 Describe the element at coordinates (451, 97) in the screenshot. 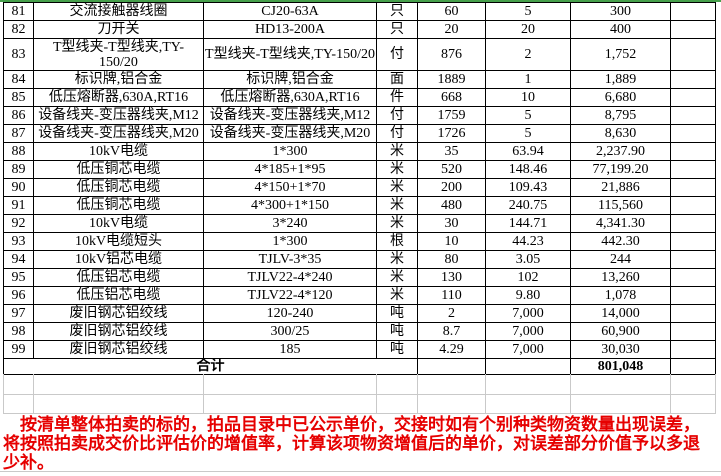

I see `qty-cell: 668` at that location.